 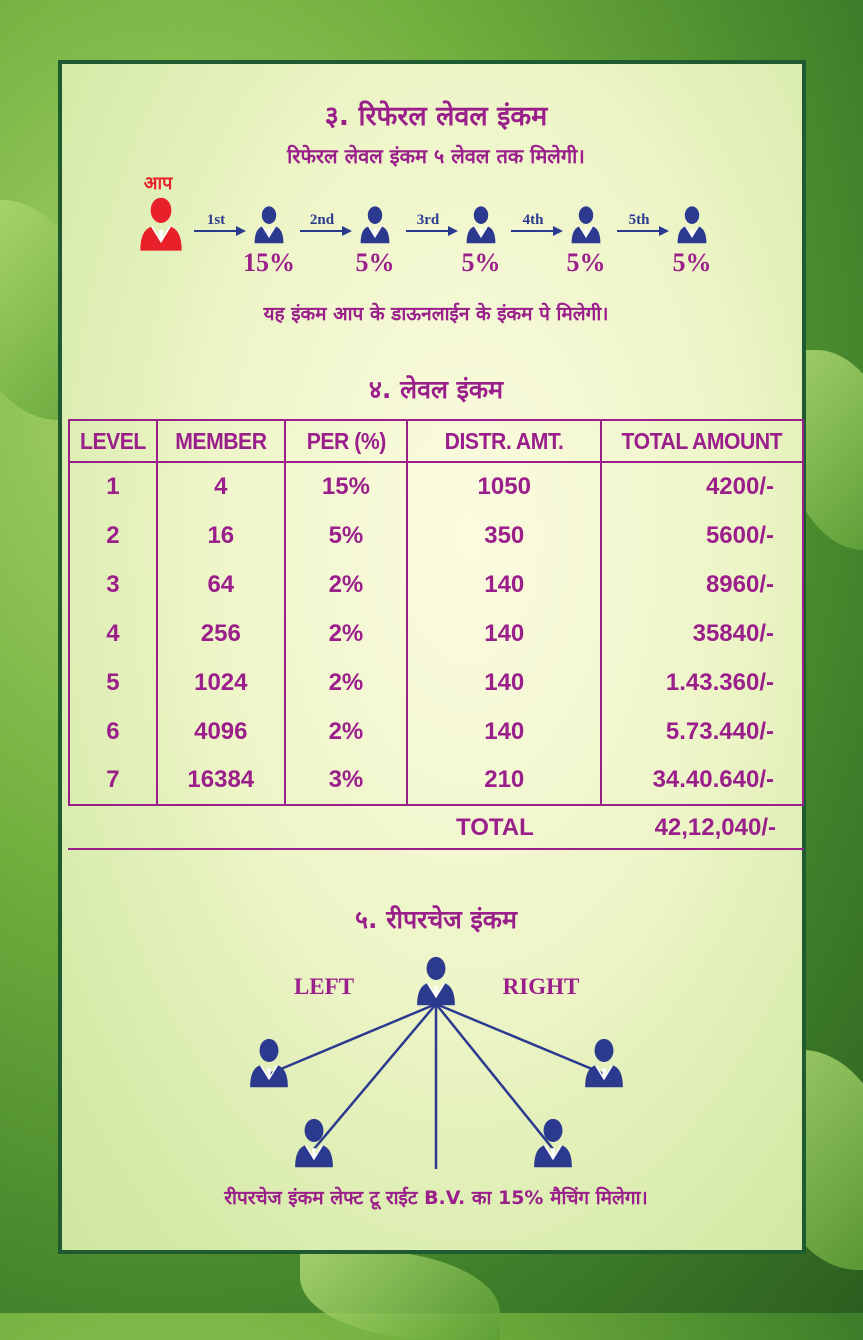 What do you see at coordinates (220, 731) in the screenshot?
I see `table-cell: 4096` at bounding box center [220, 731].